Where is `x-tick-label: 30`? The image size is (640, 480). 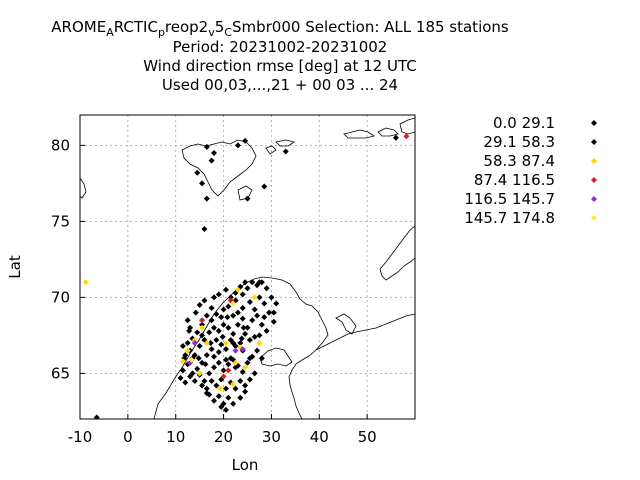 x-tick-label: 30 is located at coordinates (271, 437).